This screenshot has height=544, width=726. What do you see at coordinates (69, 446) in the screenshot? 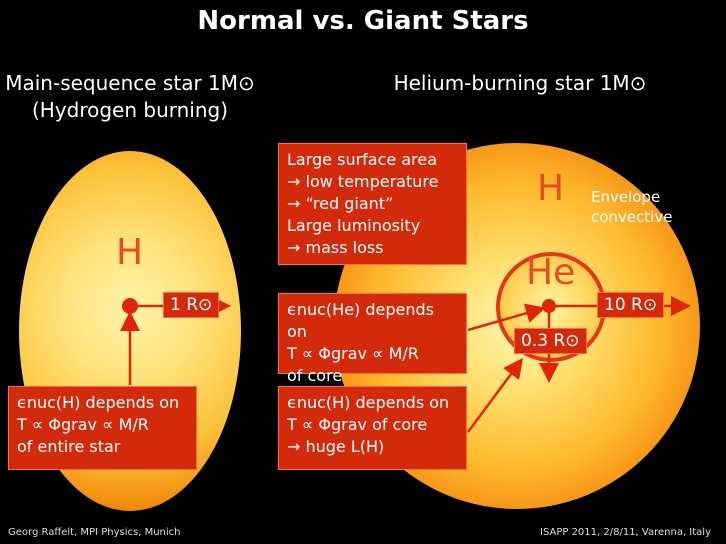
I see `box-line: of entire star` at bounding box center [69, 446].